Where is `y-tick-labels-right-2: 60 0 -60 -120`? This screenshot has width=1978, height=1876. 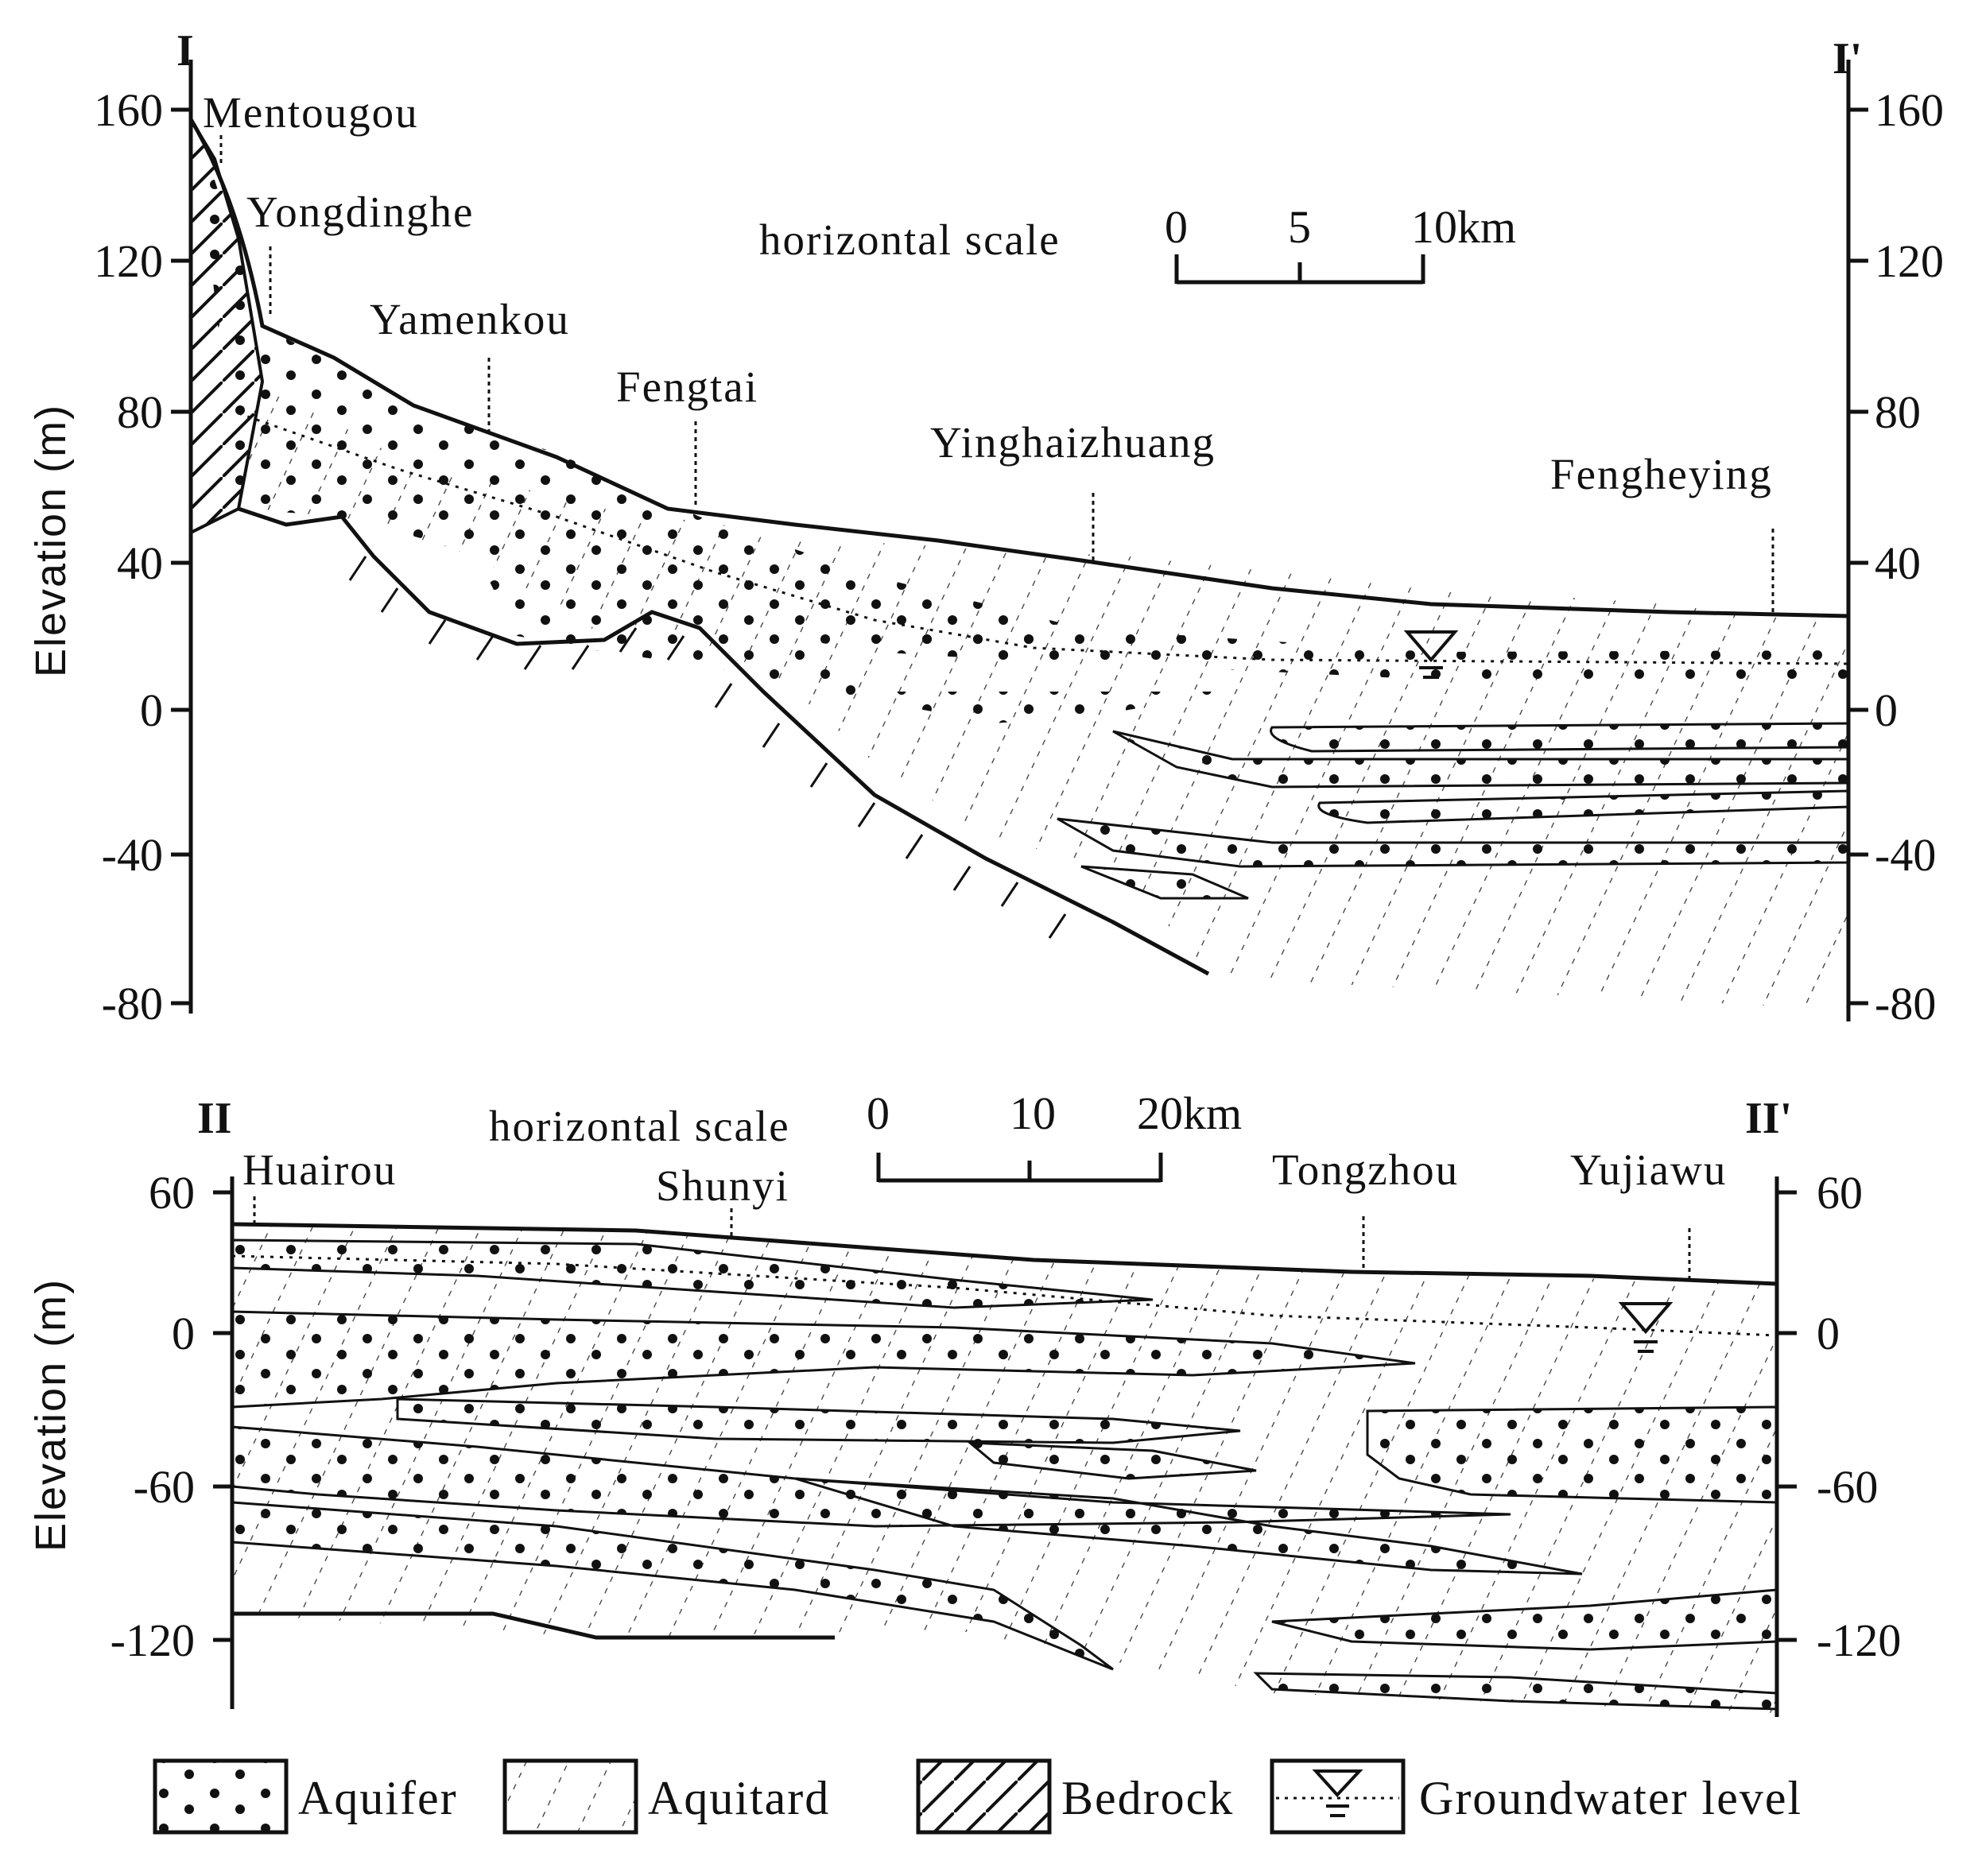 y-tick-labels-right-2: 60 0 -60 -120 is located at coordinates (1859, 1416).